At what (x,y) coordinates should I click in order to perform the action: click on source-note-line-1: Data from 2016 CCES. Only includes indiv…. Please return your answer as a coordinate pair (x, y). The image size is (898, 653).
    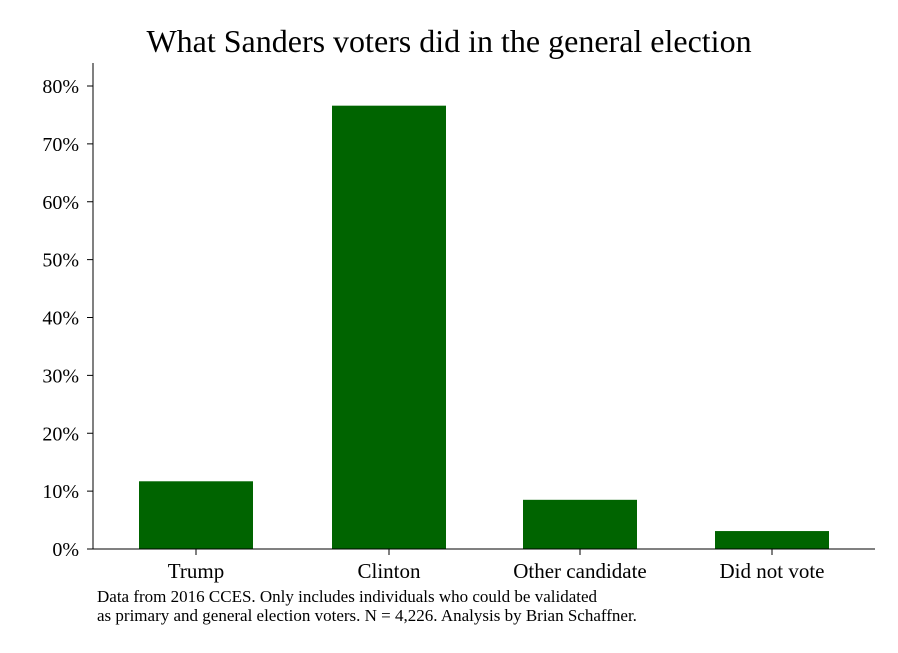
    Looking at the image, I should click on (347, 596).